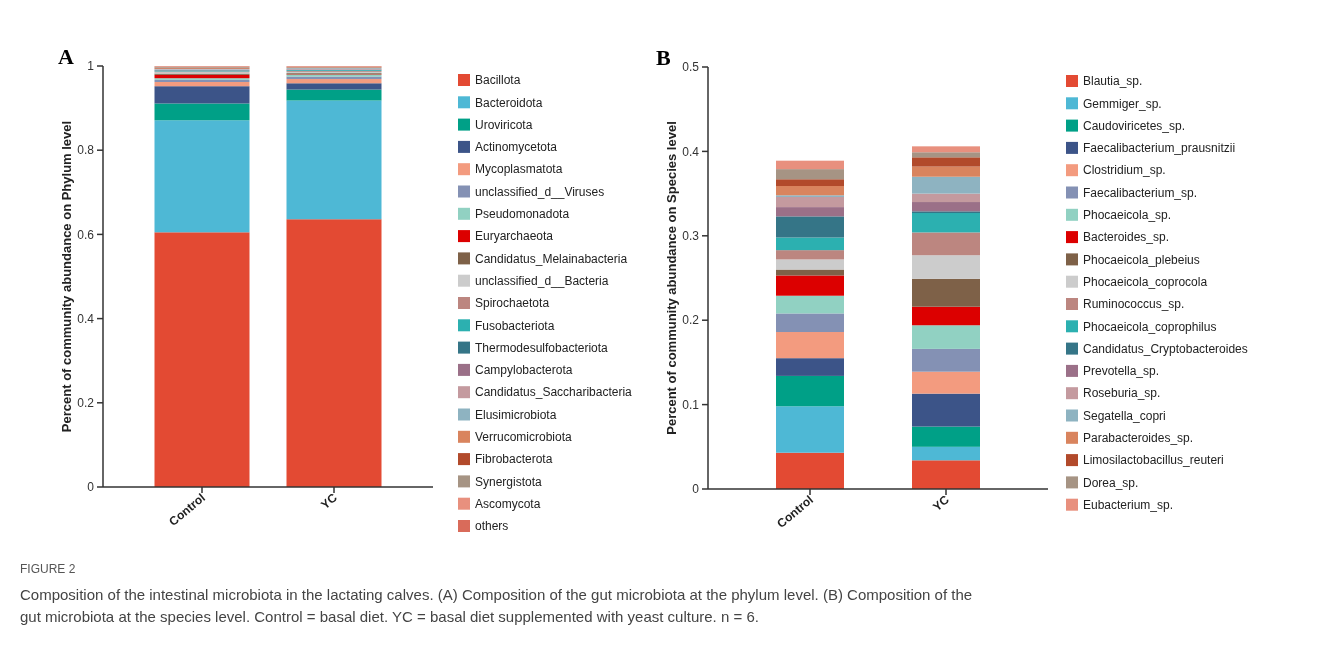 This screenshot has height=659, width=1323. What do you see at coordinates (66, 56) in the screenshot?
I see `chart-title: A` at bounding box center [66, 56].